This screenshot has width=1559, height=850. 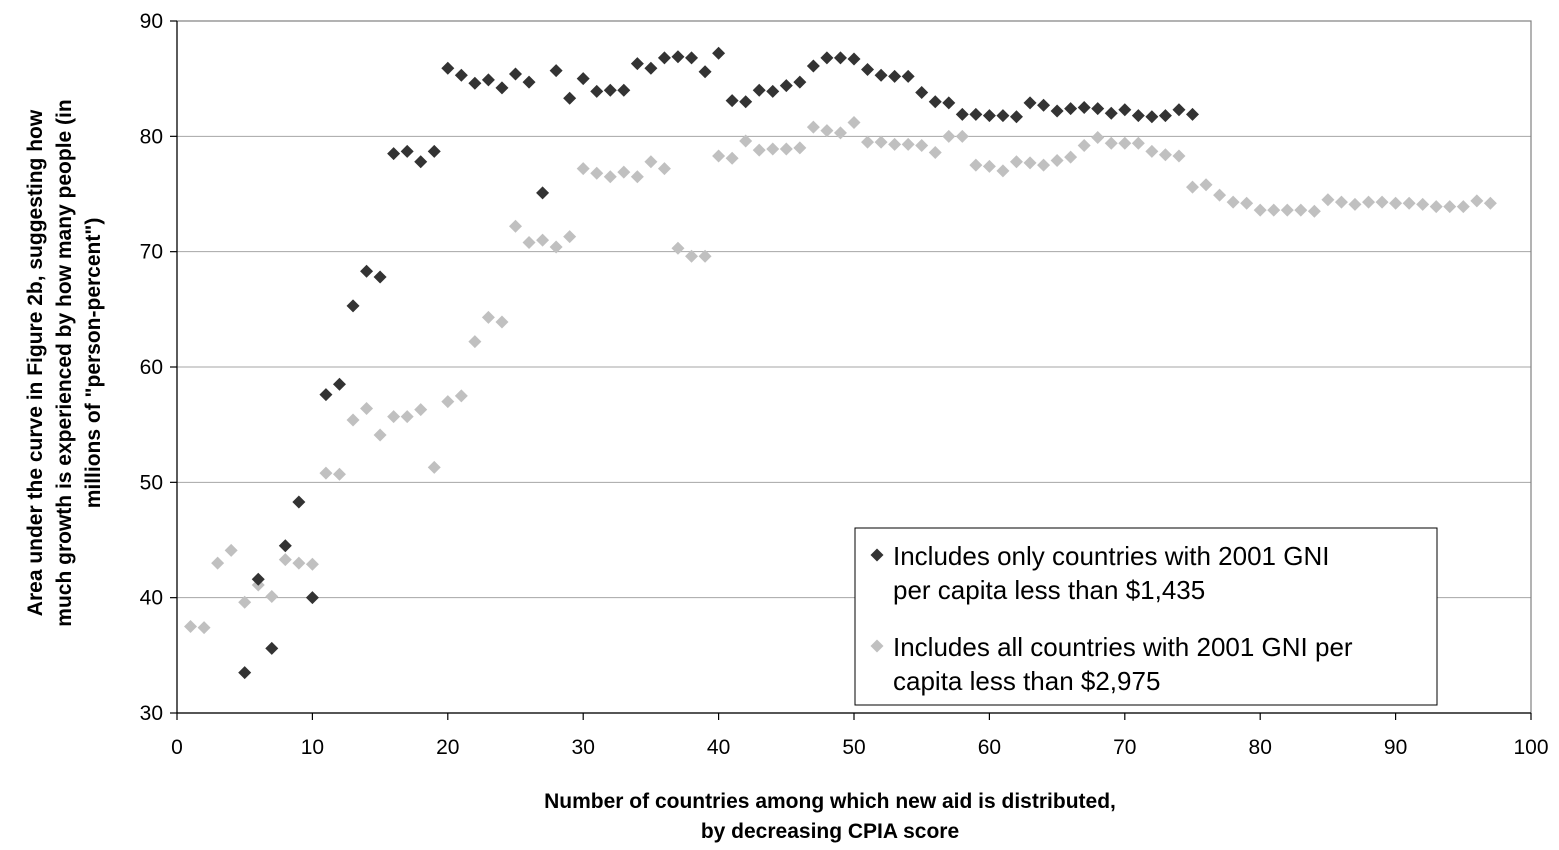 I want to click on y-tick-label: 40, so click(x=151, y=598).